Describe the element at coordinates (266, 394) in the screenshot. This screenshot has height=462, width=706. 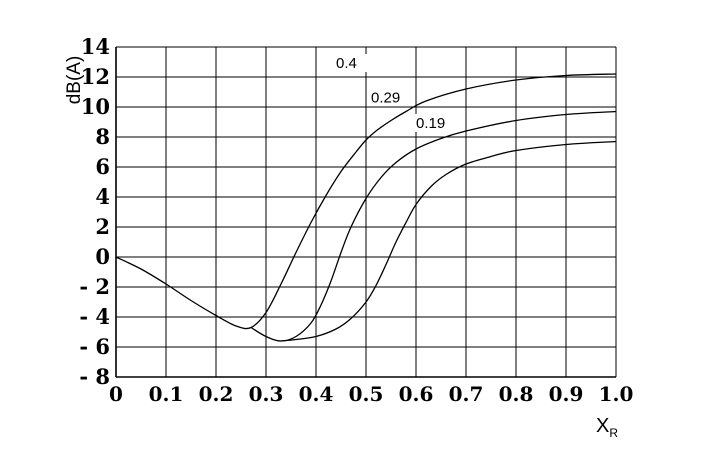
I see `x-tick-label: 0.3` at that location.